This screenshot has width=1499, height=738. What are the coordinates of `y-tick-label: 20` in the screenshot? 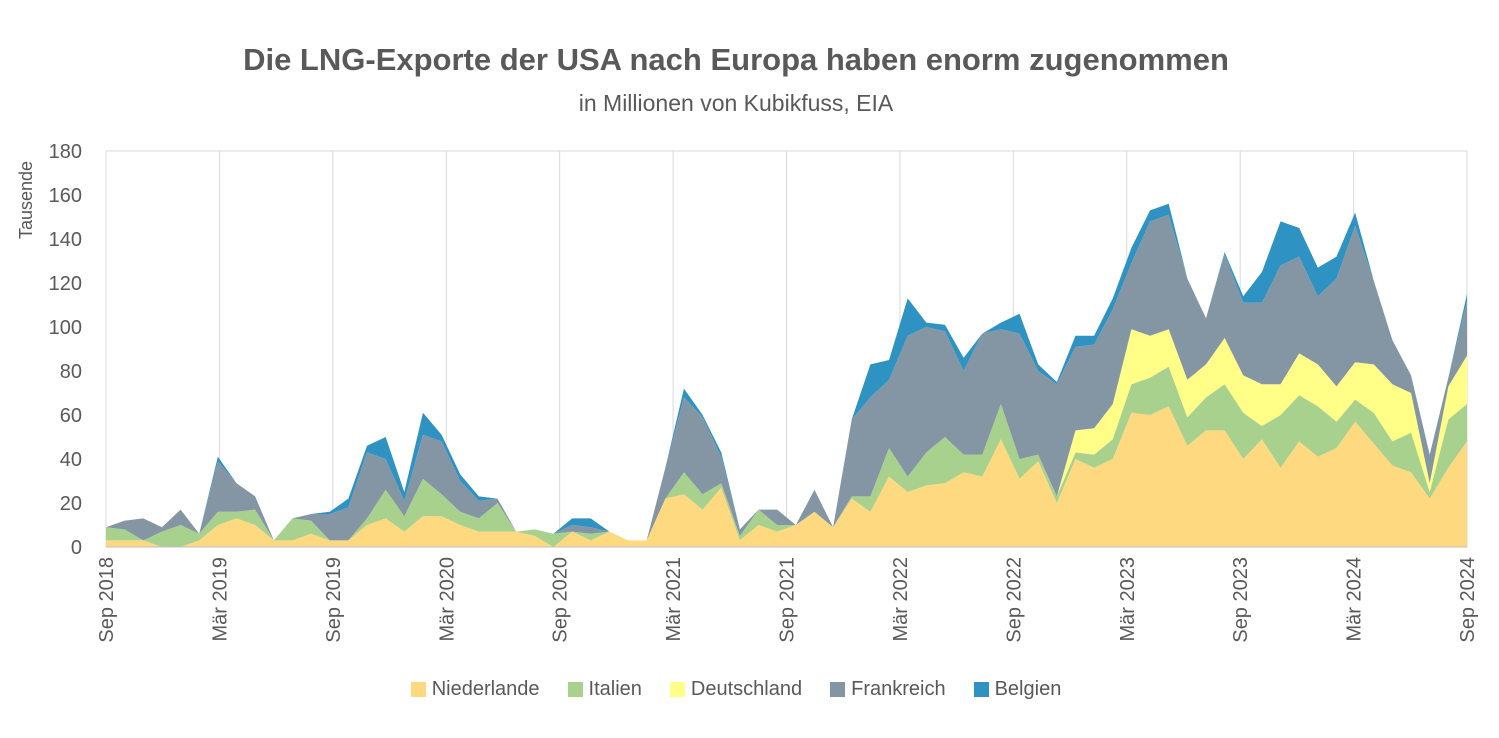 It's located at (71, 504).